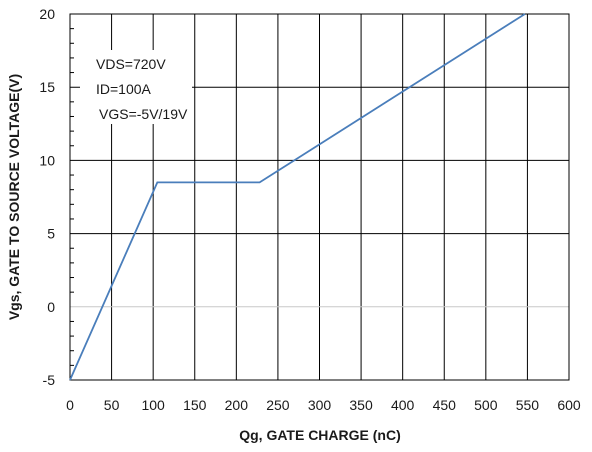  Describe the element at coordinates (51, 234) in the screenshot. I see `y-tick-label: 5` at that location.